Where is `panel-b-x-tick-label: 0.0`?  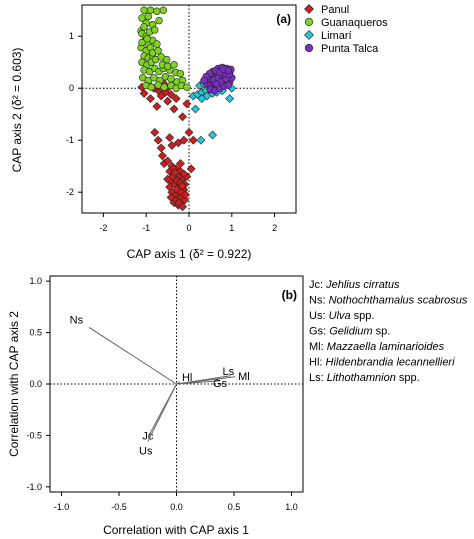
panel-b-x-tick-label: 0.0 is located at coordinates (176, 507).